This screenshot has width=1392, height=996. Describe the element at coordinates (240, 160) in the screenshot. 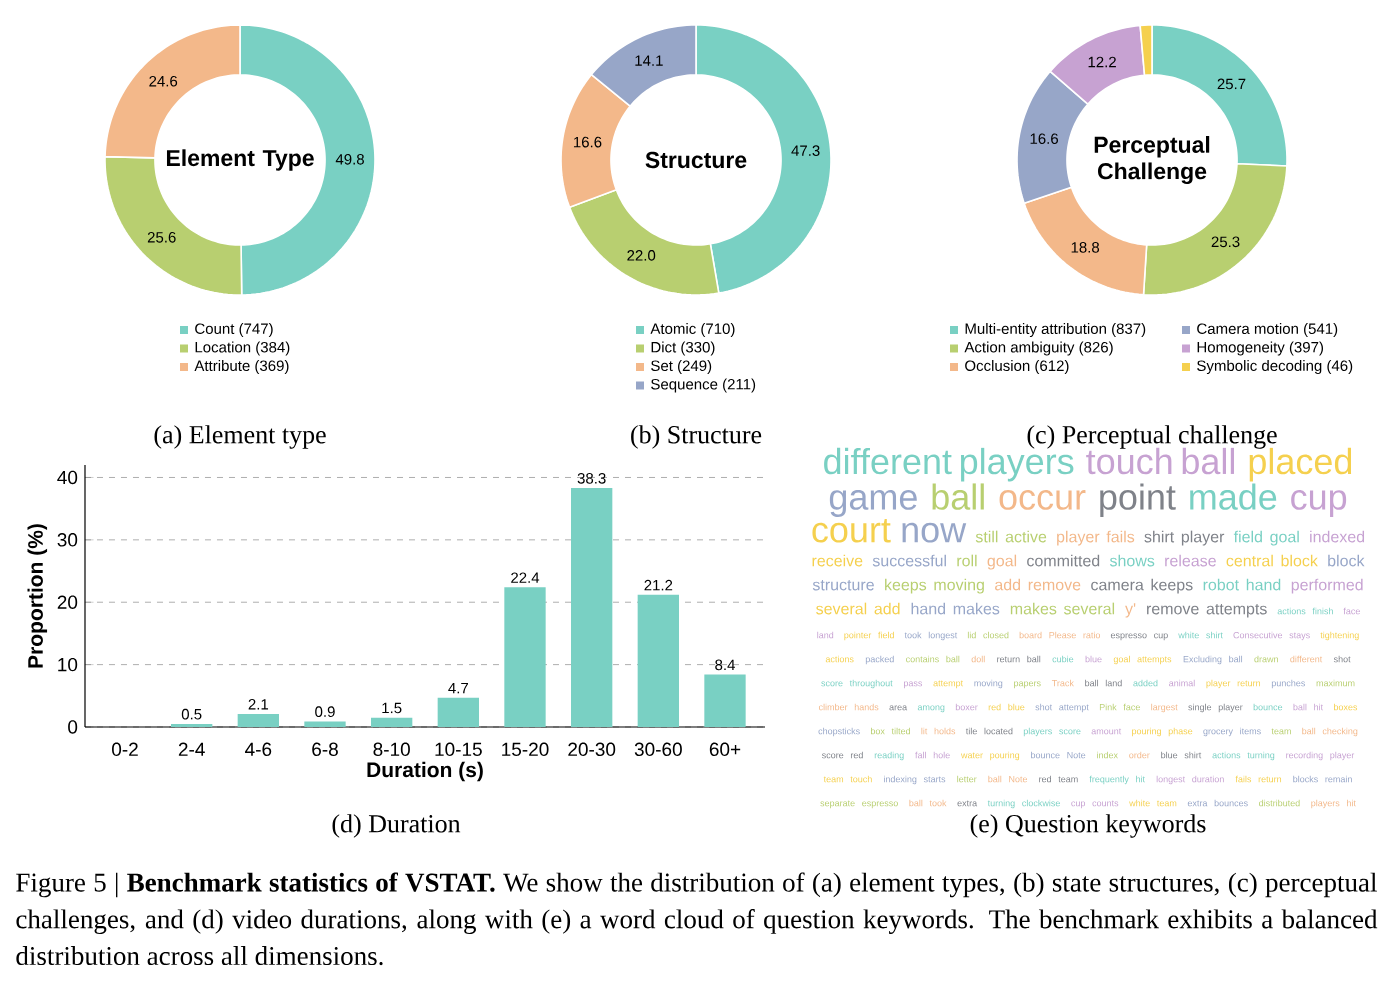

I see `text: Element Type` at that location.